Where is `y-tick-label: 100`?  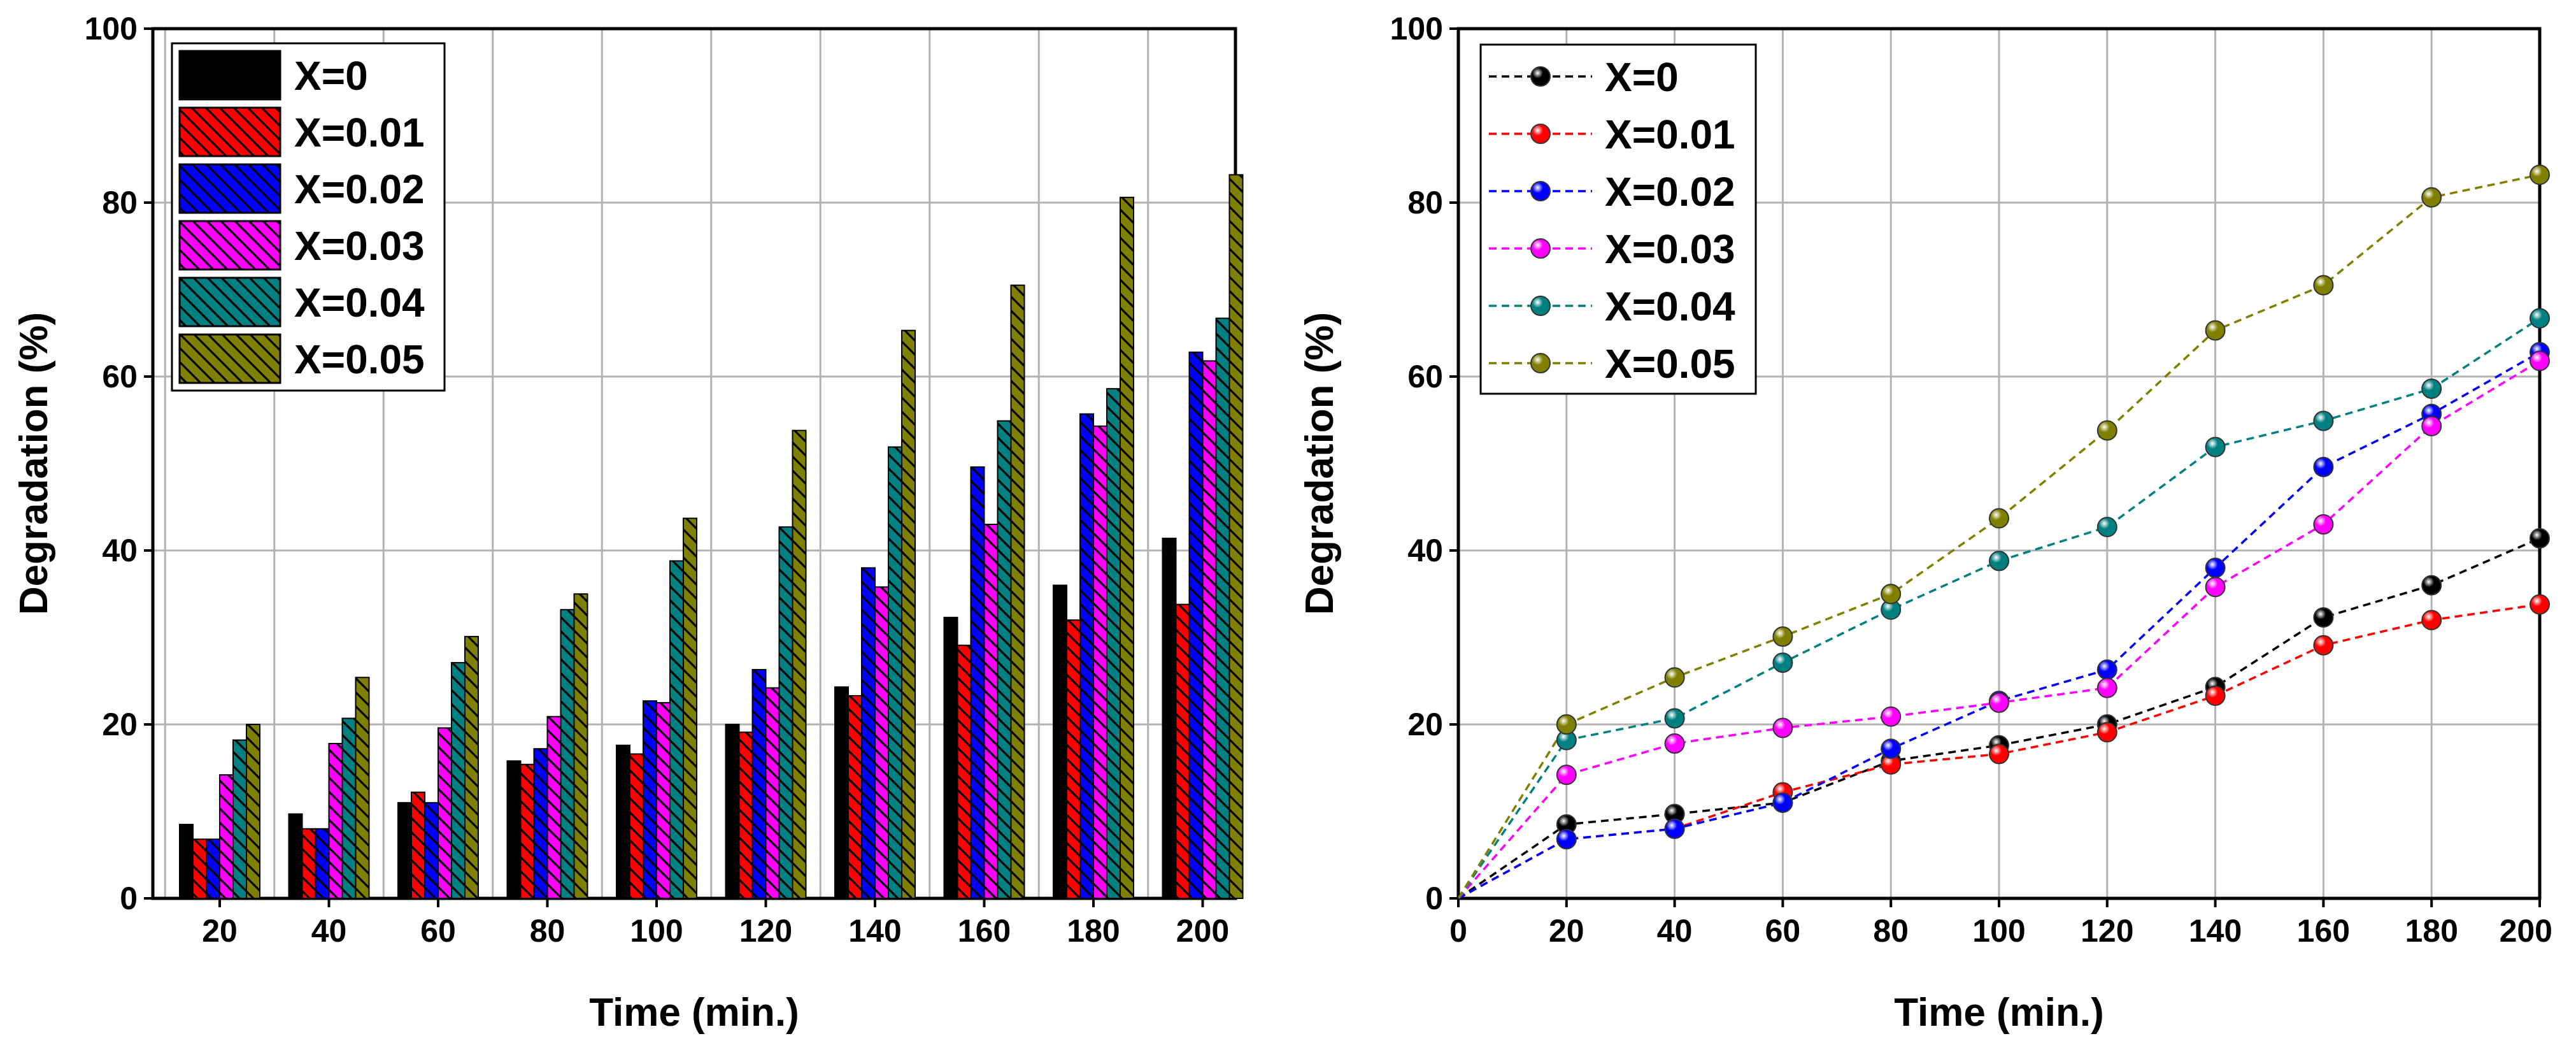
y-tick-label: 100 is located at coordinates (1417, 29).